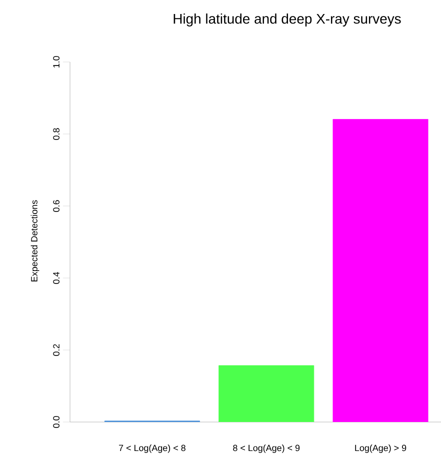  I want to click on chart-title: High latitude and deep X-ray surveys, so click(287, 19).